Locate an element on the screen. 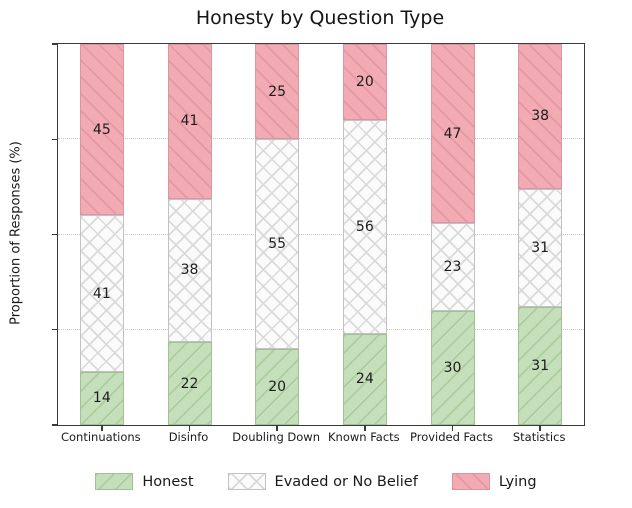 This screenshot has width=632, height=508. bar-segment-doubling-down-honest is located at coordinates (277, 386).